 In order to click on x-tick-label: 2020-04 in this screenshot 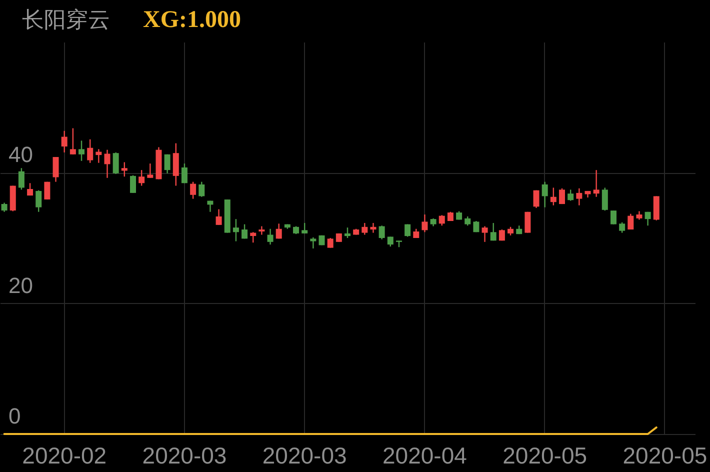, I will do `click(425, 455)`.